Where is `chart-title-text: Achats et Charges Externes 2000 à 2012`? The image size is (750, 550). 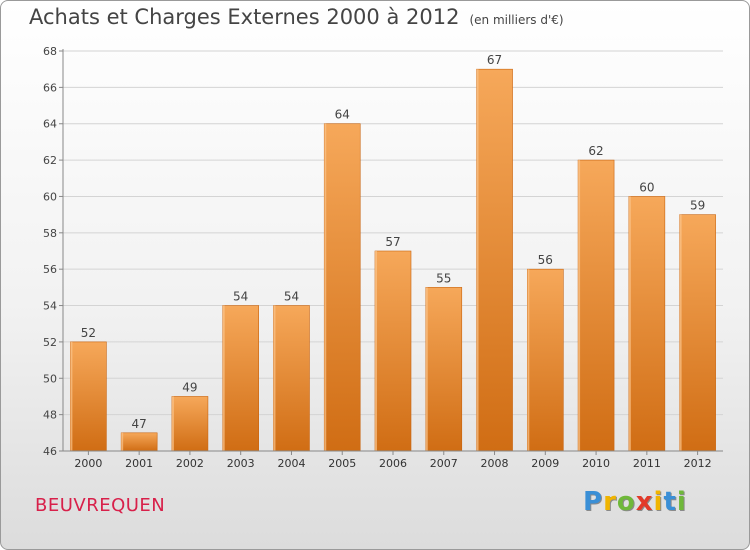 chart-title-text: Achats et Charges Externes 2000 à 2012 is located at coordinates (244, 17).